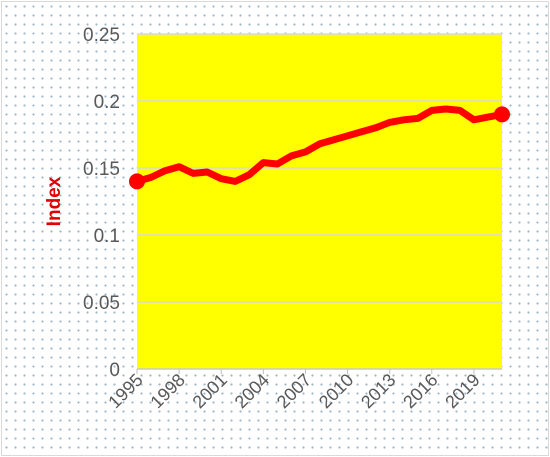  I want to click on y-axis-ticks: 0 0.05 0.1 0.15 0.2 0.25, so click(101, 203).